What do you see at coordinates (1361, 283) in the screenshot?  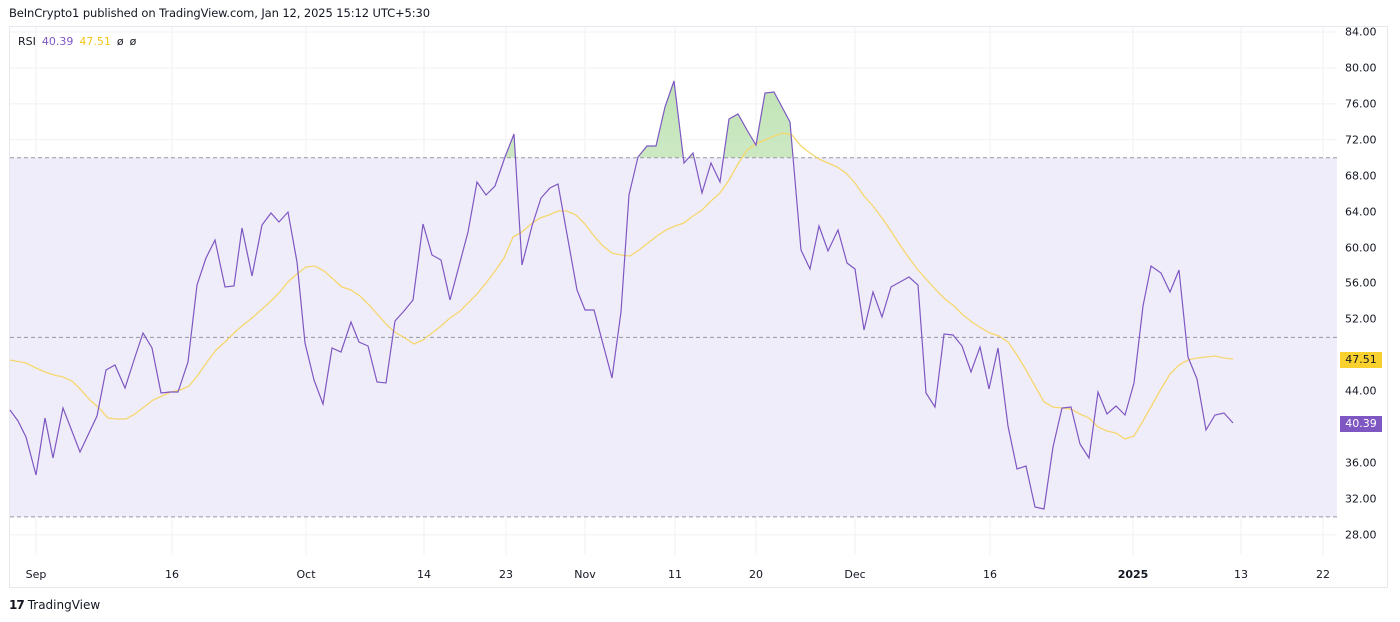 I see `price-axis-label: 56.00` at bounding box center [1361, 283].